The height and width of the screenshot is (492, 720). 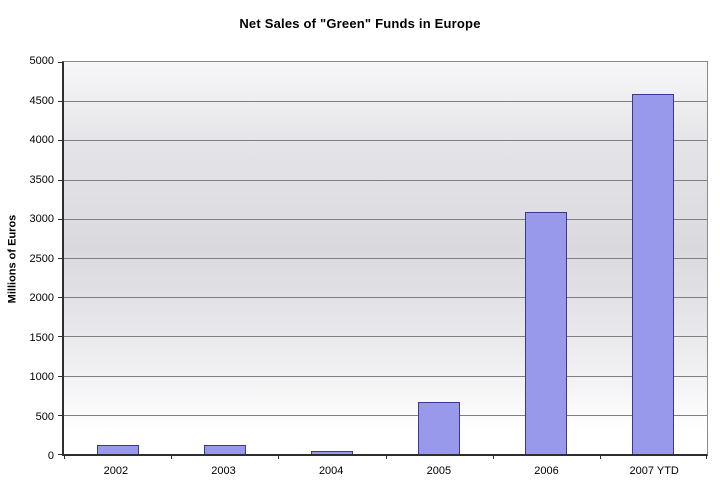 What do you see at coordinates (41, 100) in the screenshot?
I see `y-tick-label: 4500` at bounding box center [41, 100].